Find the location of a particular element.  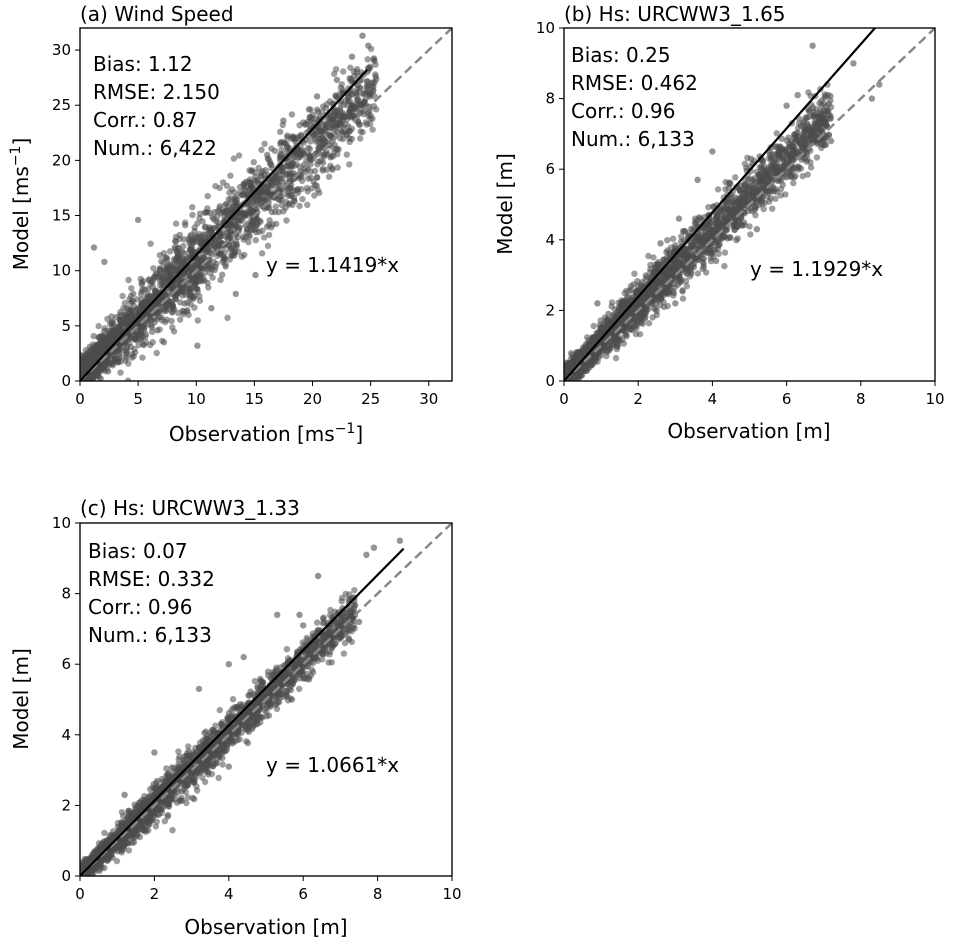

regression-line is located at coordinates (224, 225).